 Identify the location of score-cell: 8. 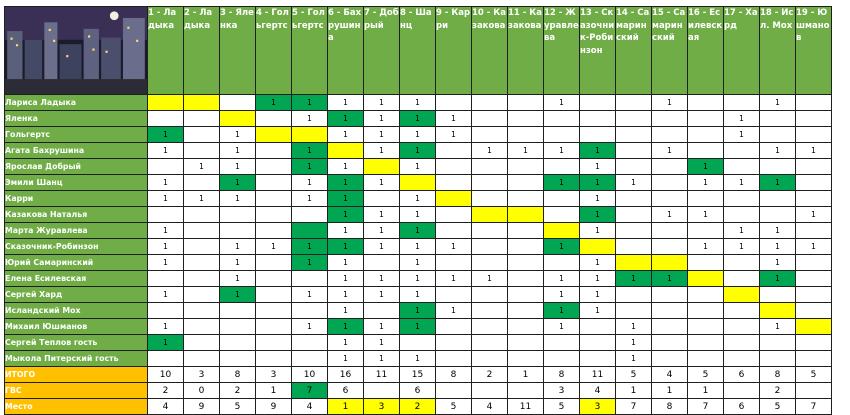
(561, 375).